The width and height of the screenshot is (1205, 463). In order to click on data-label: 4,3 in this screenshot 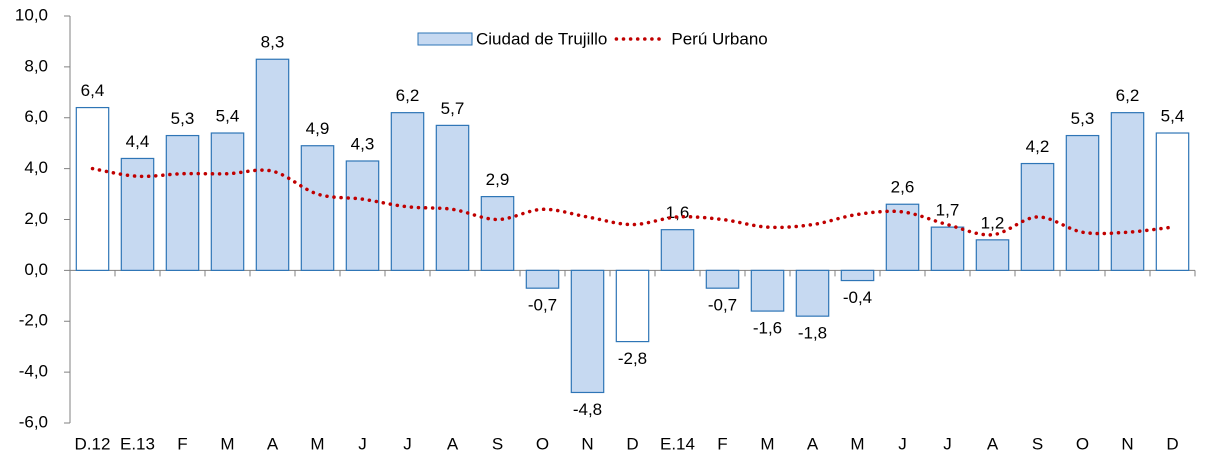, I will do `click(363, 143)`.